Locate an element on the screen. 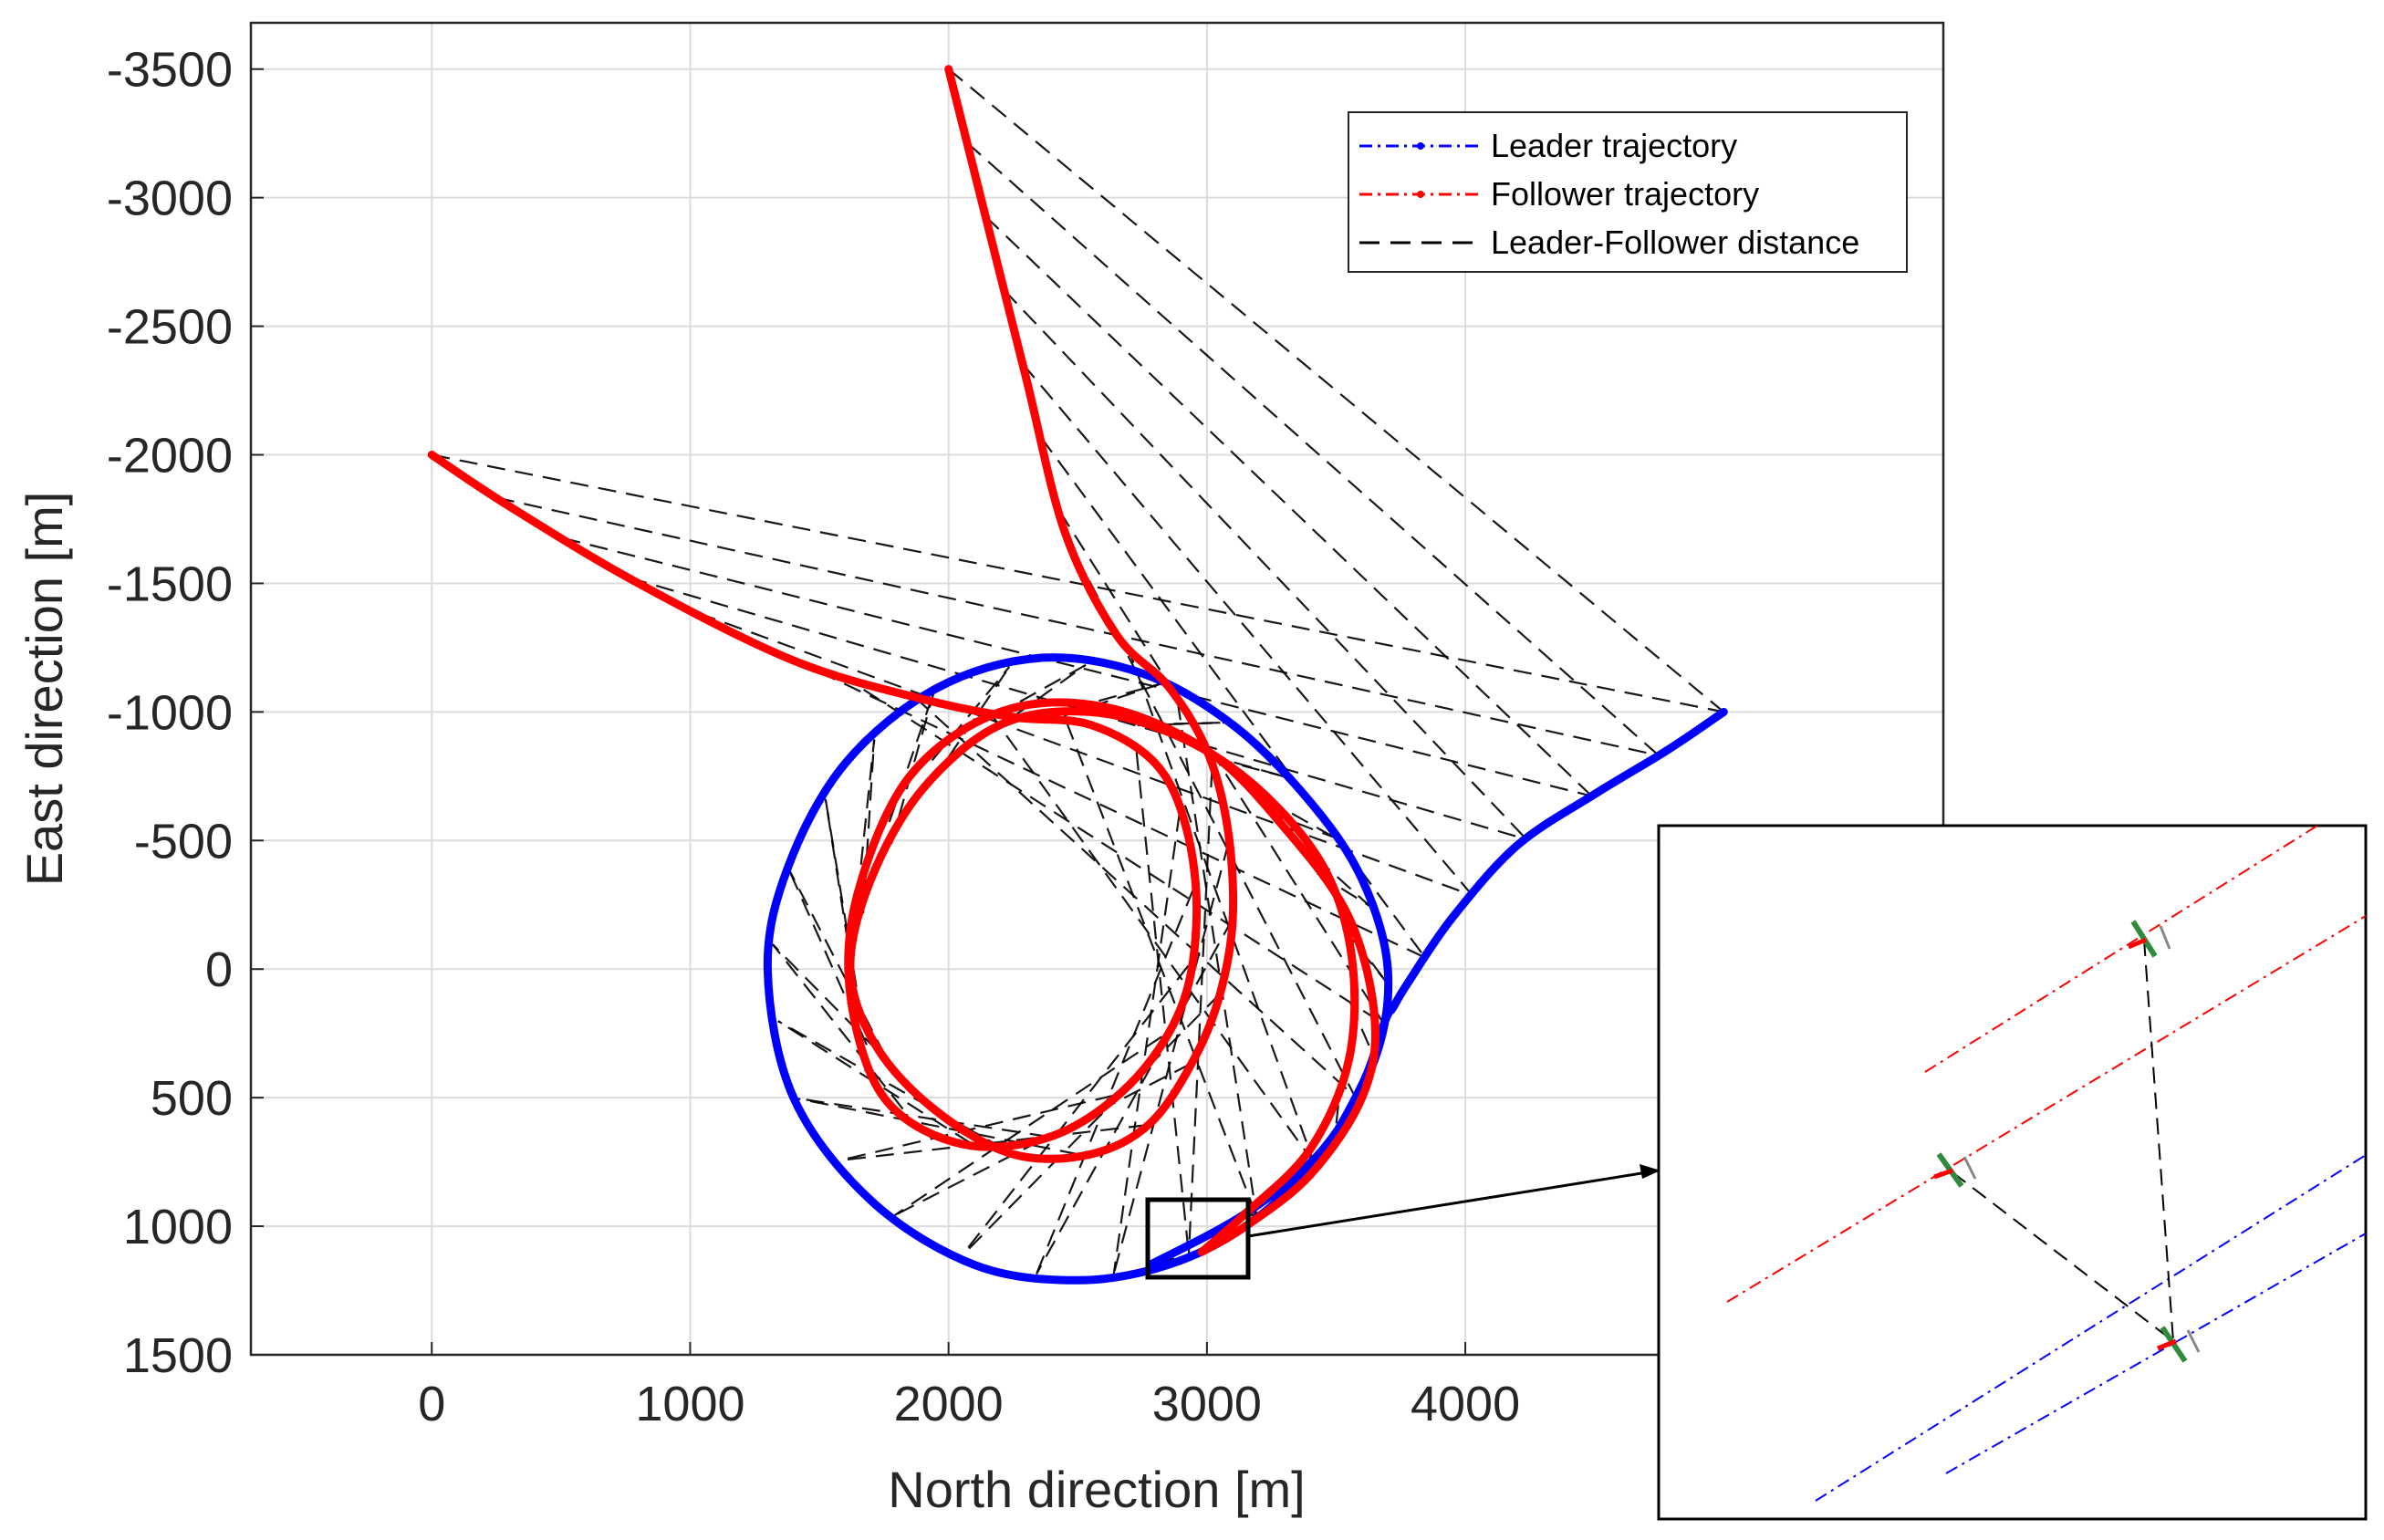  legend-marker-follower is located at coordinates (1420, 194).